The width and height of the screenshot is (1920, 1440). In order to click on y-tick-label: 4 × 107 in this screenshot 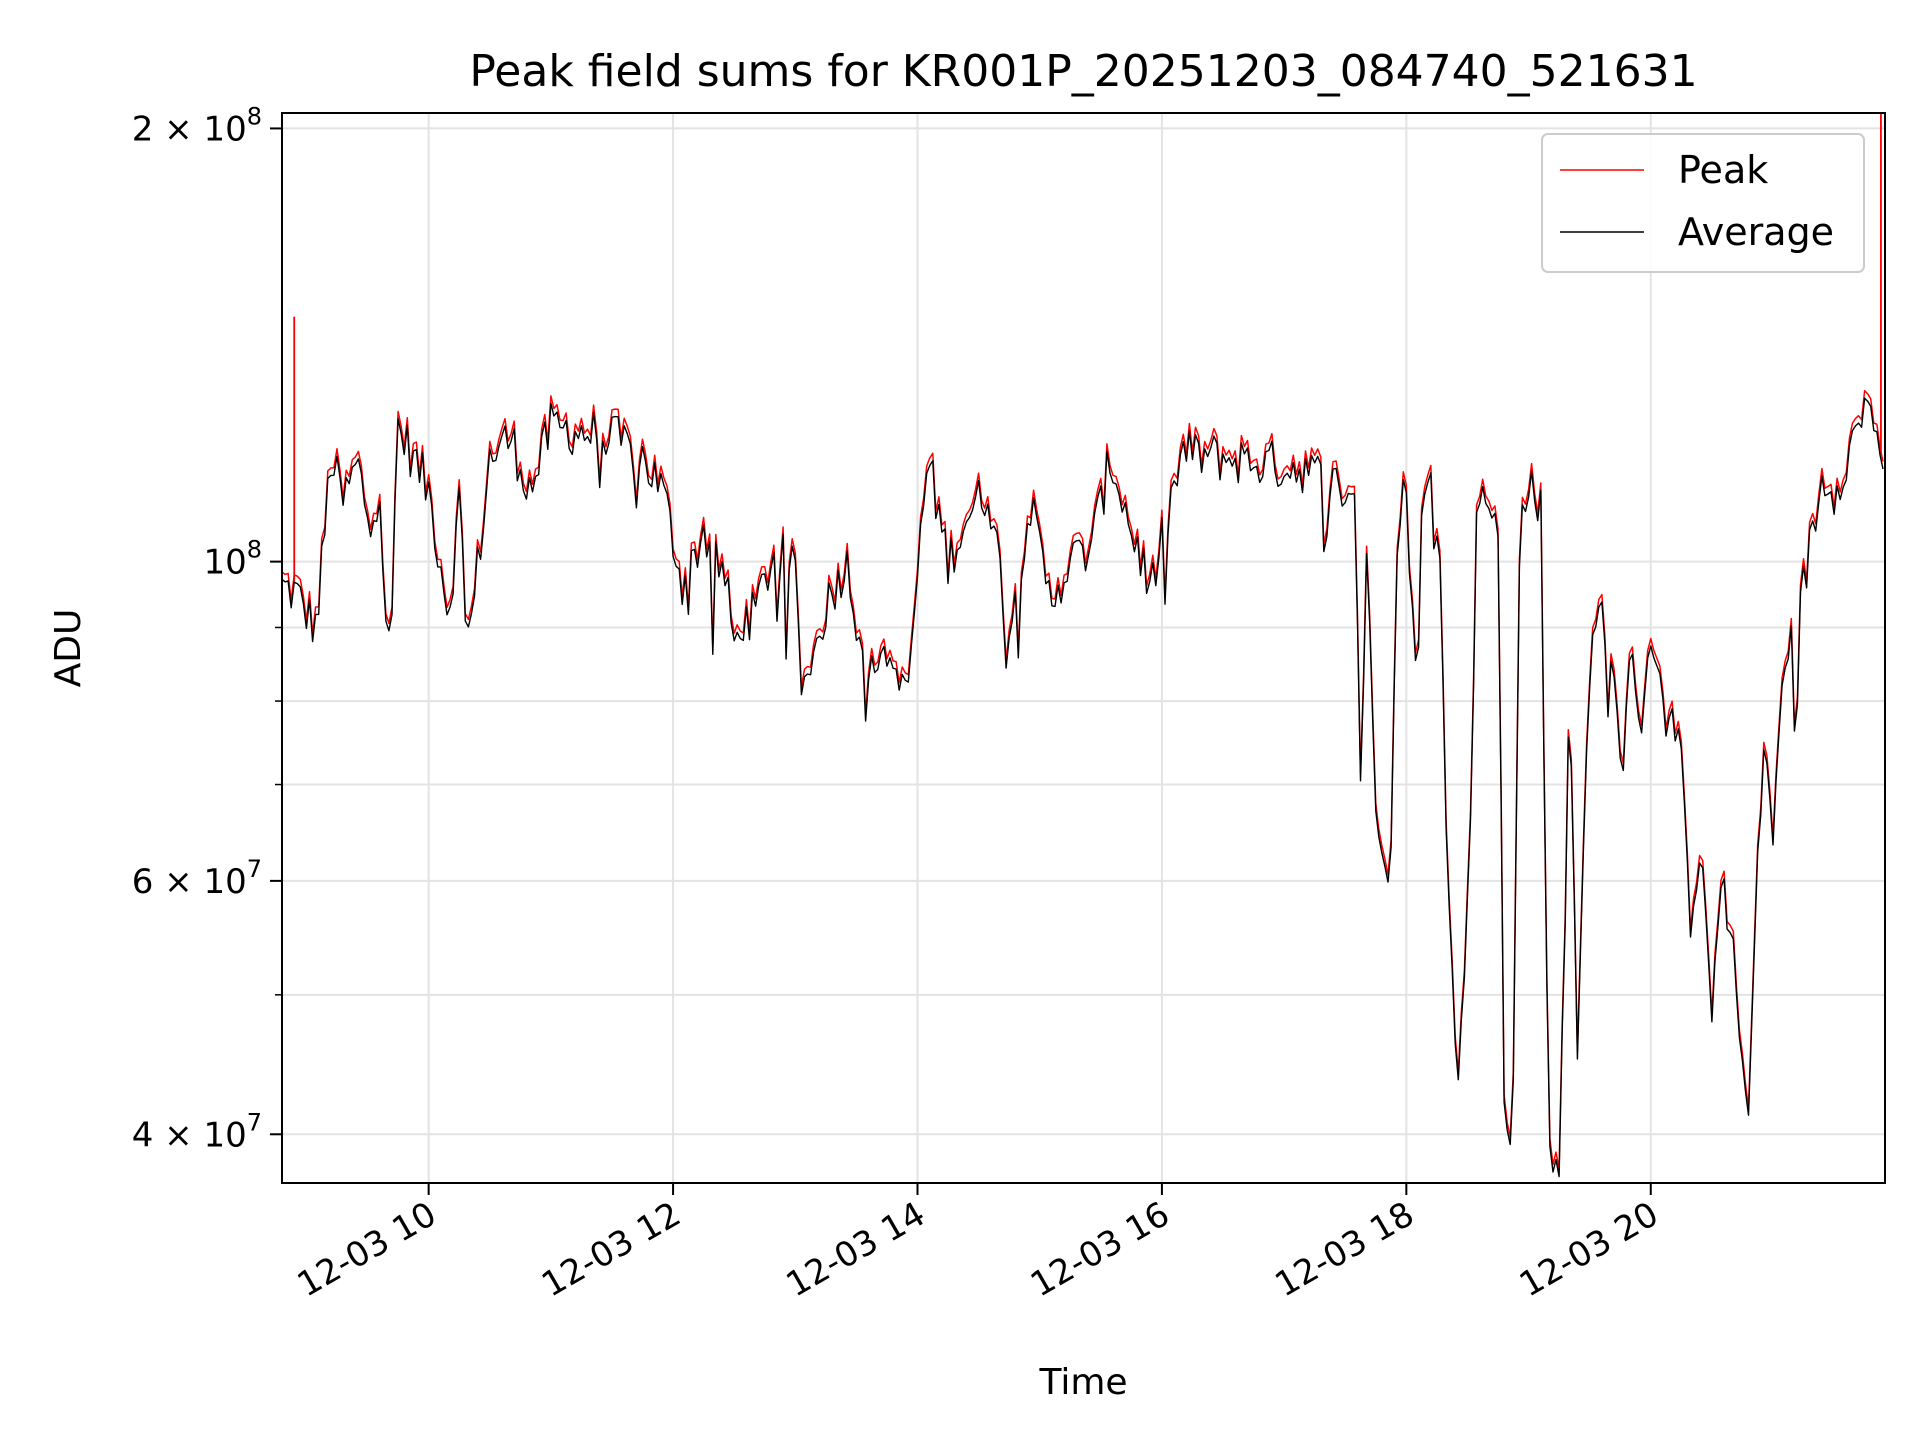, I will do `click(197, 1131)`.